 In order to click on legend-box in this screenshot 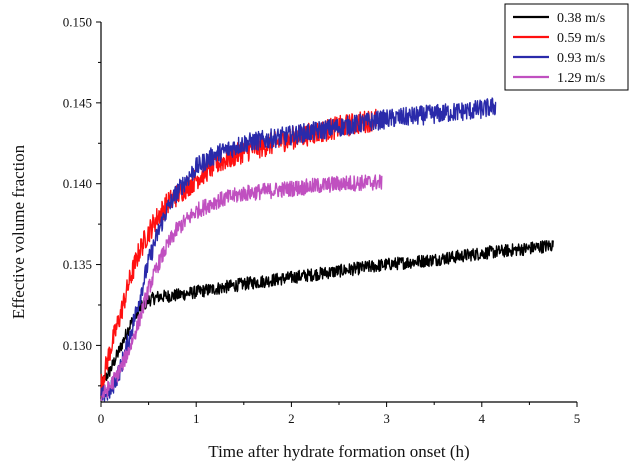, I will do `click(566, 47)`.